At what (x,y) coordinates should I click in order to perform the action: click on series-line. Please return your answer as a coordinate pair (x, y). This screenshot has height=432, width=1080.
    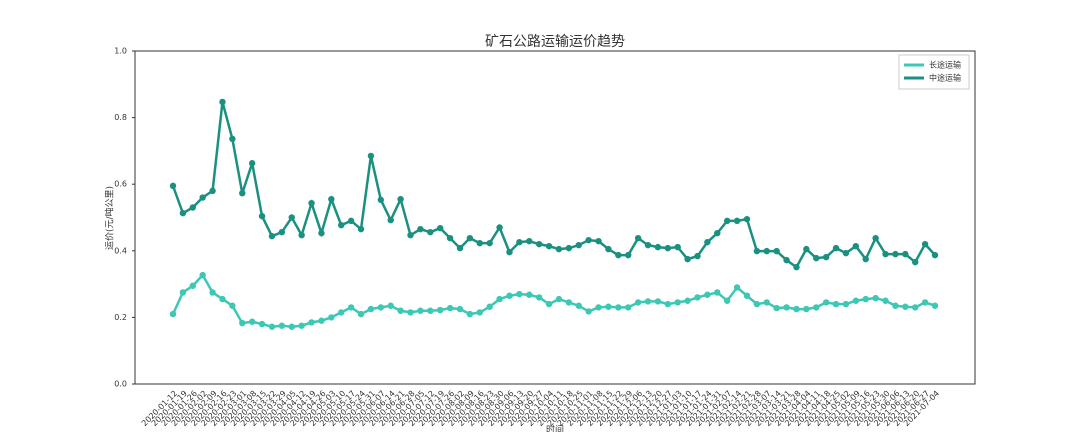
    Looking at the image, I should click on (553, 300).